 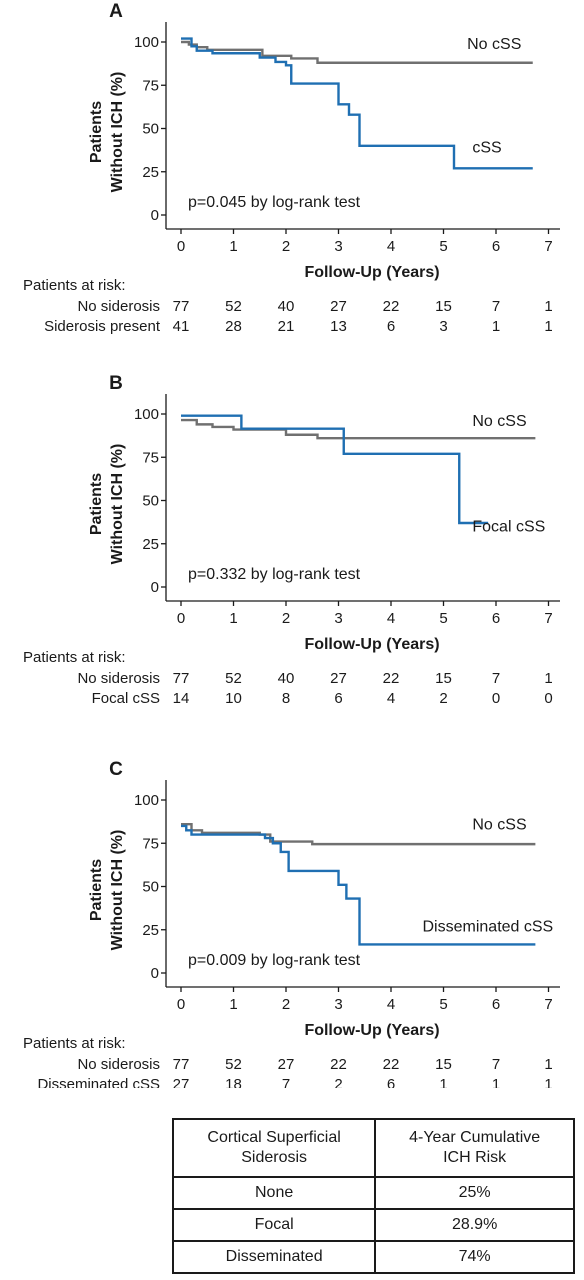 What do you see at coordinates (274, 574) in the screenshot?
I see `p-value-annotation: p=0.332 by log-rank test` at bounding box center [274, 574].